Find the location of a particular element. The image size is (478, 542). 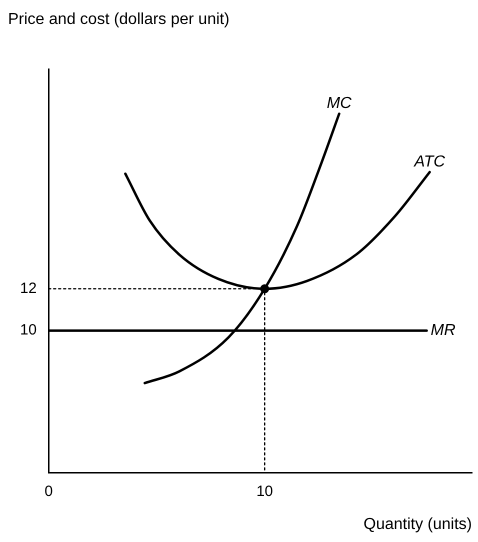

y-tick-label: 12 is located at coordinates (28, 288).